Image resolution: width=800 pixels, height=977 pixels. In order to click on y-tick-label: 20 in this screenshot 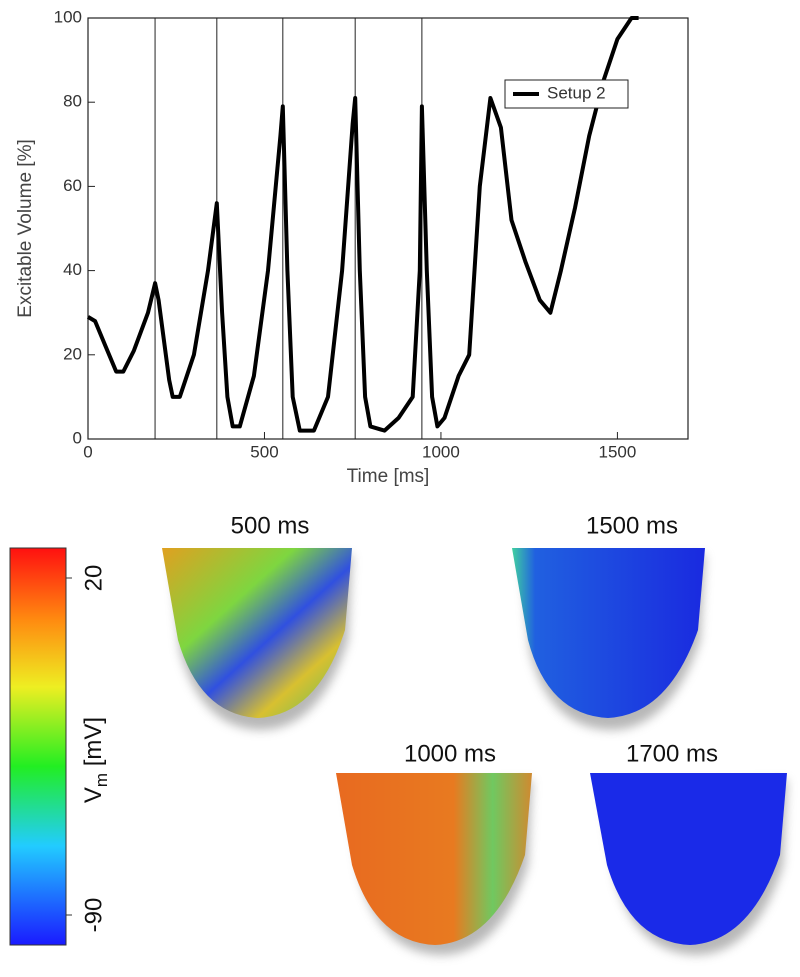, I will do `click(72, 353)`.